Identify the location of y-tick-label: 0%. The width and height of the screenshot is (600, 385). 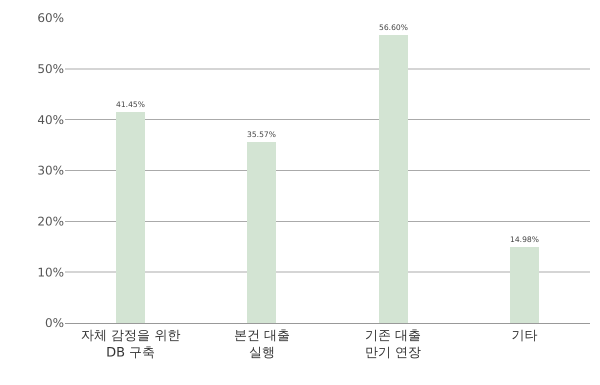
(54, 323).